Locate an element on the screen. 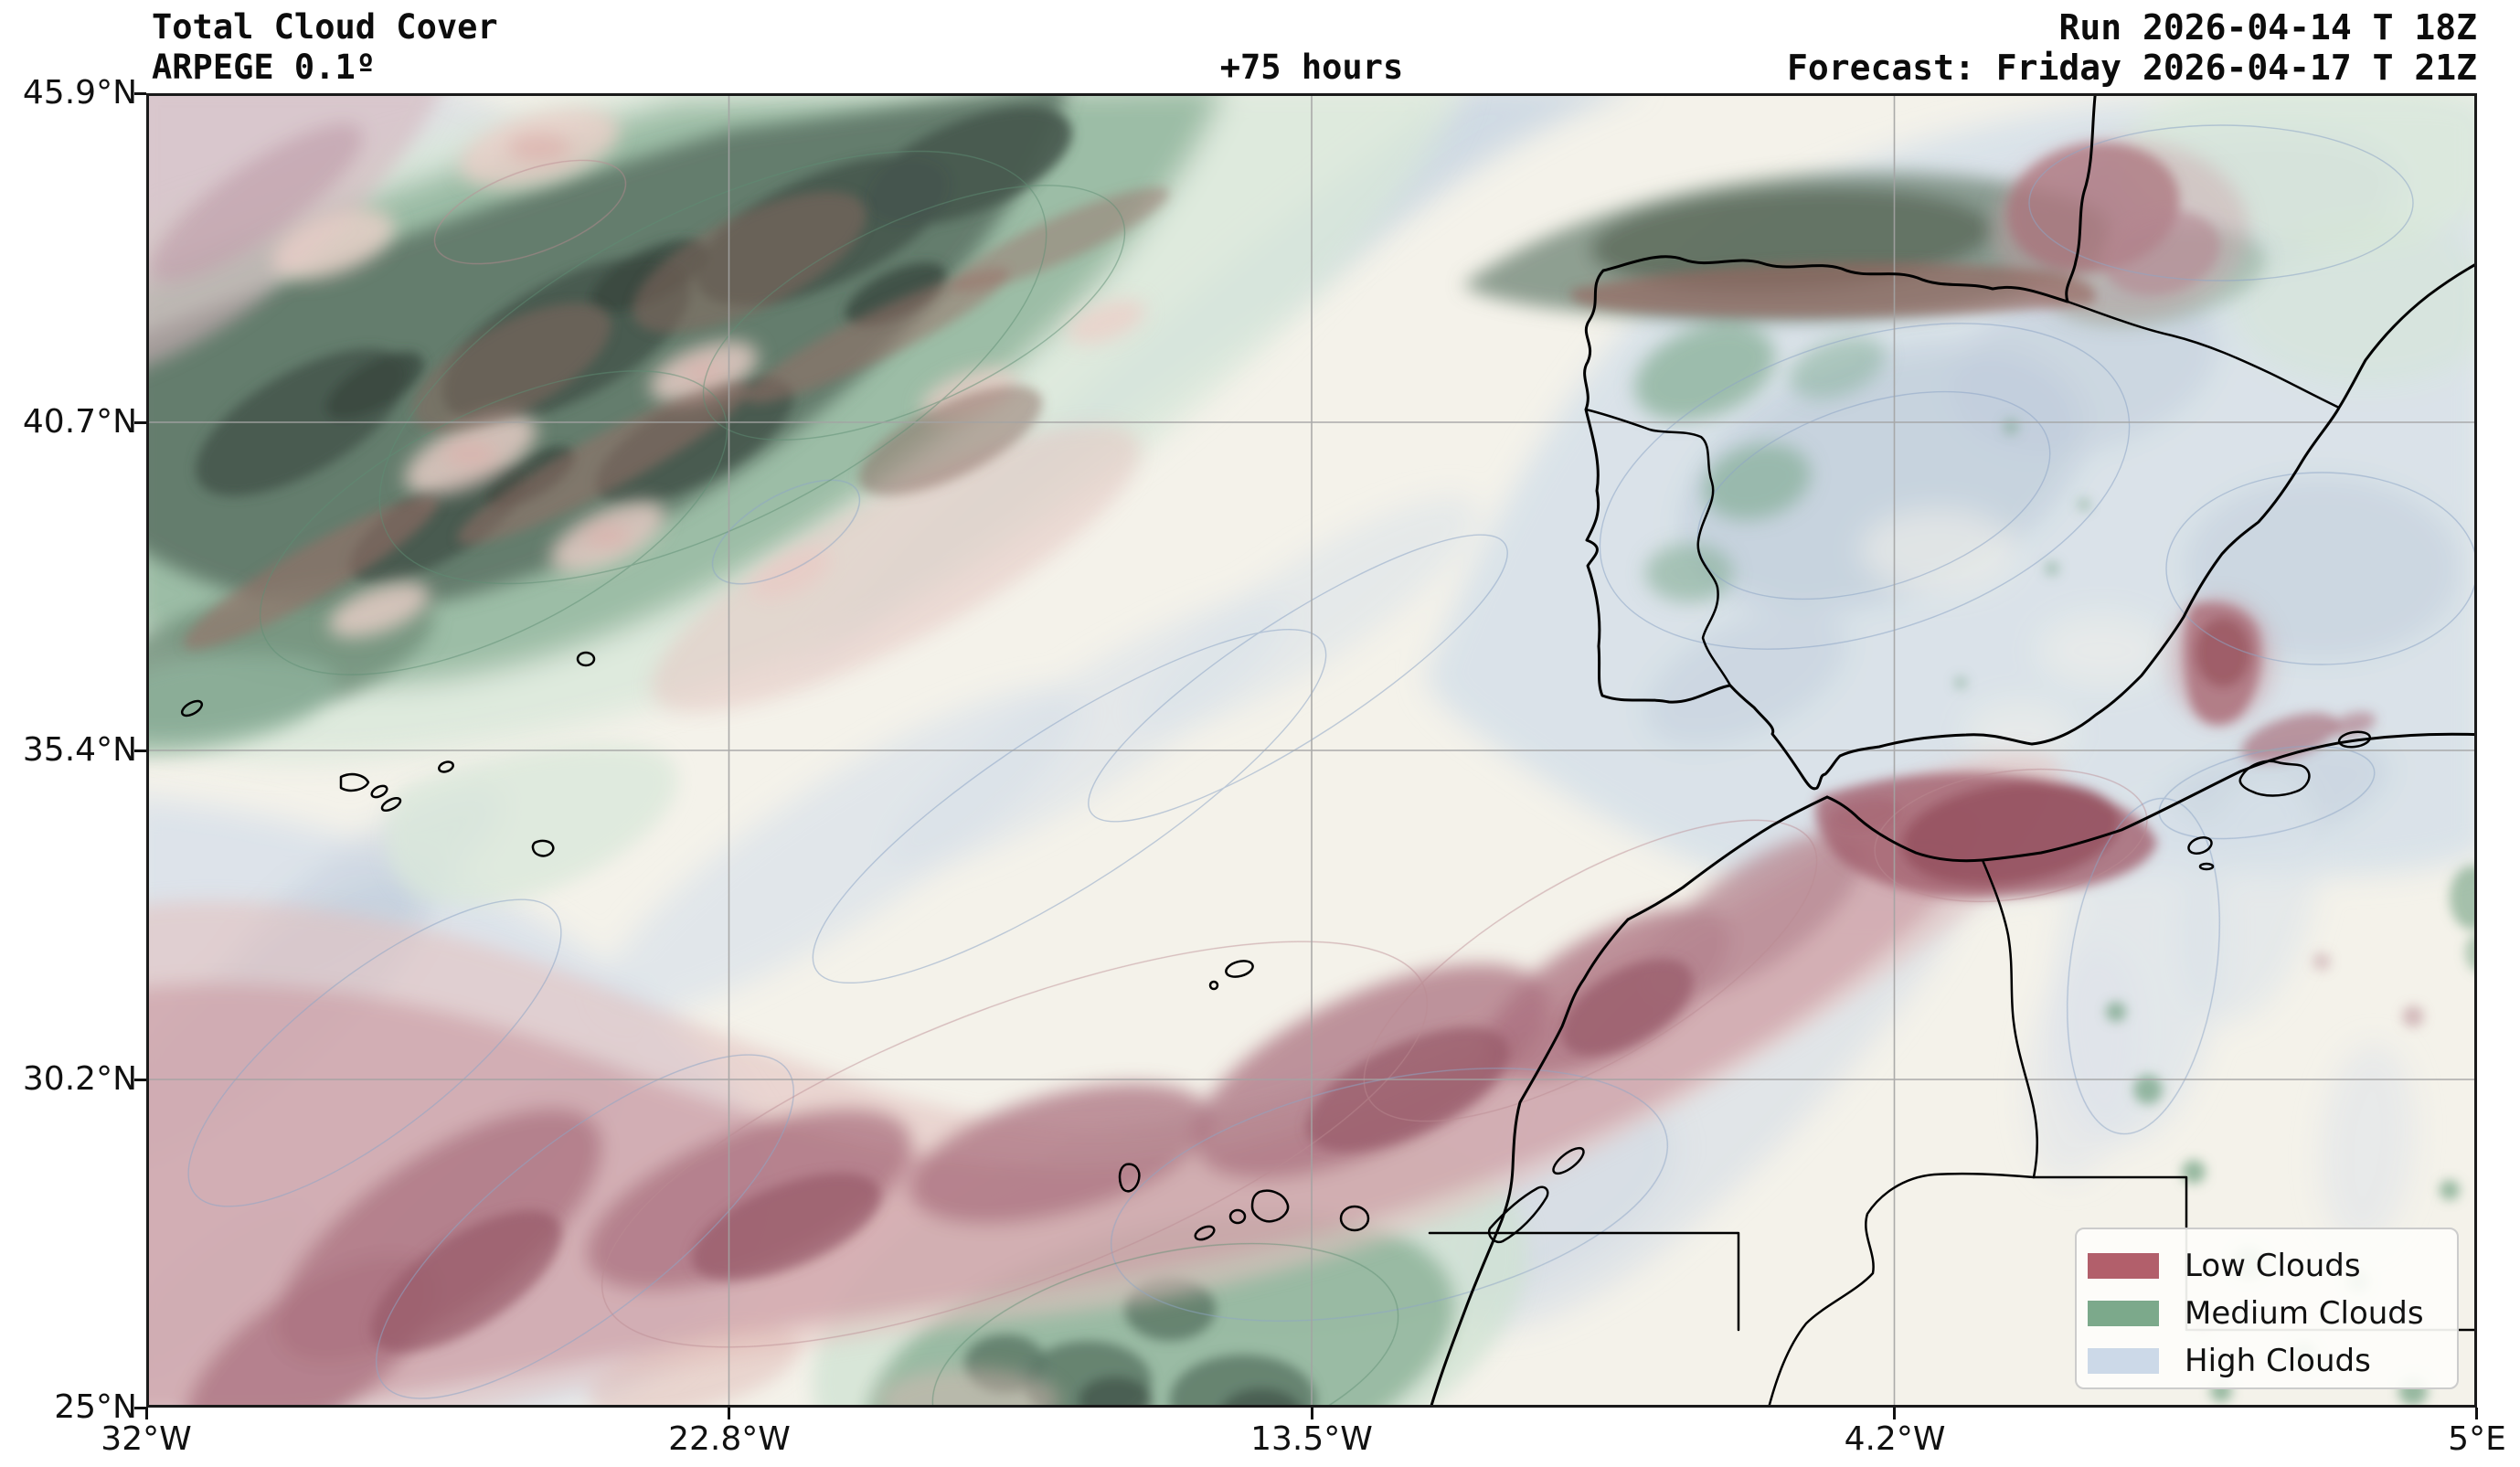 Image resolution: width=2520 pixels, height=1467 pixels. lead-time-label: +75 hours is located at coordinates (1312, 67).